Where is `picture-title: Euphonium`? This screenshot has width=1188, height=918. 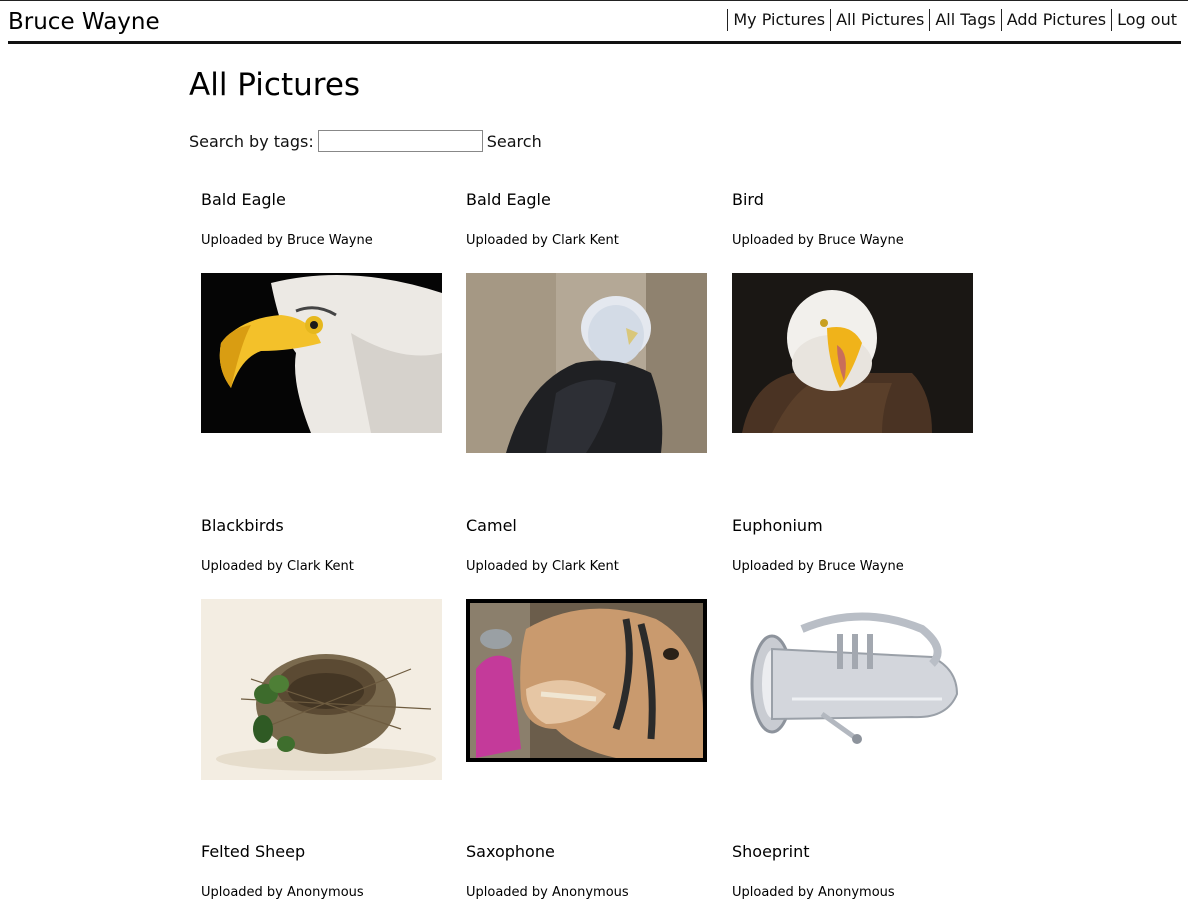
picture-title: Euphonium is located at coordinates (777, 525).